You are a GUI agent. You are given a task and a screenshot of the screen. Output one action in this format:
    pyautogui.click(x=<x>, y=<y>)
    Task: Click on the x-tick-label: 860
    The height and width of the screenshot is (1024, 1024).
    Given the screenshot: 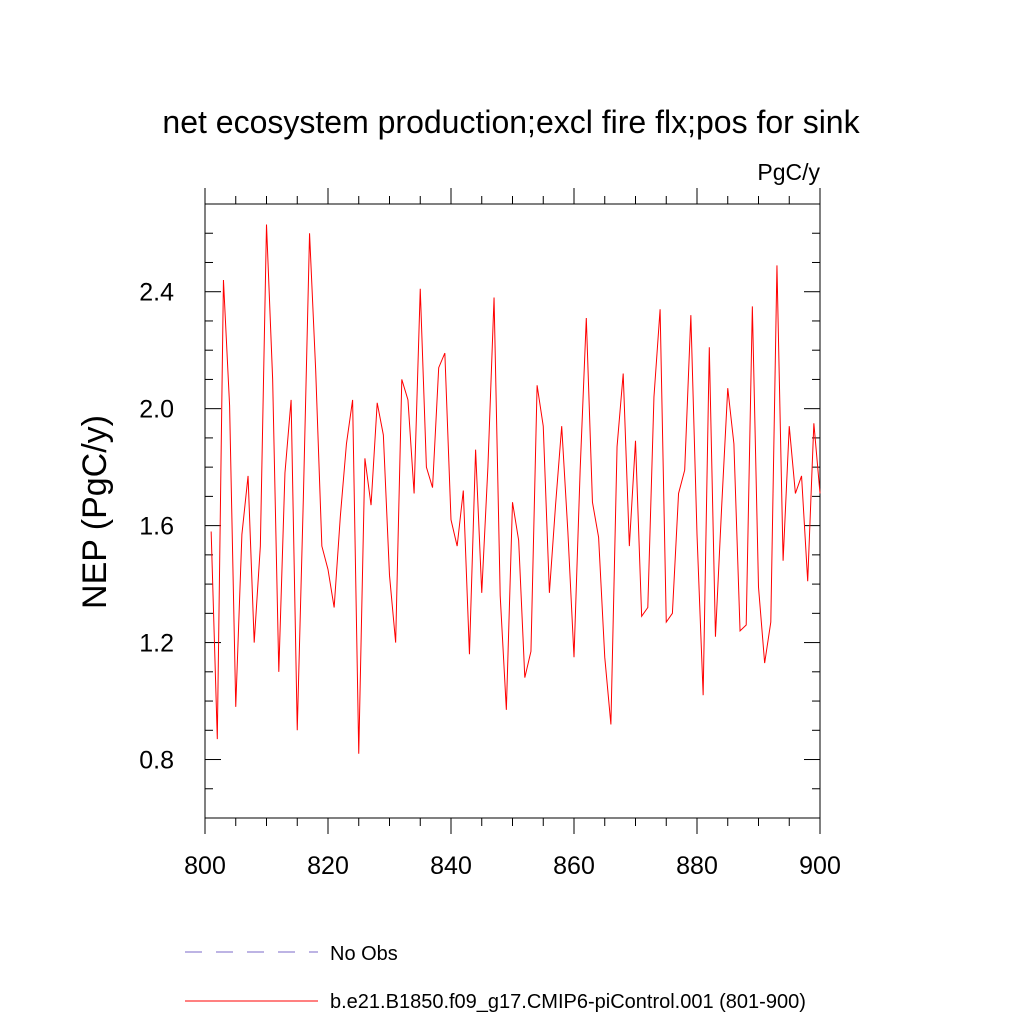 What is the action you would take?
    pyautogui.click(x=574, y=866)
    